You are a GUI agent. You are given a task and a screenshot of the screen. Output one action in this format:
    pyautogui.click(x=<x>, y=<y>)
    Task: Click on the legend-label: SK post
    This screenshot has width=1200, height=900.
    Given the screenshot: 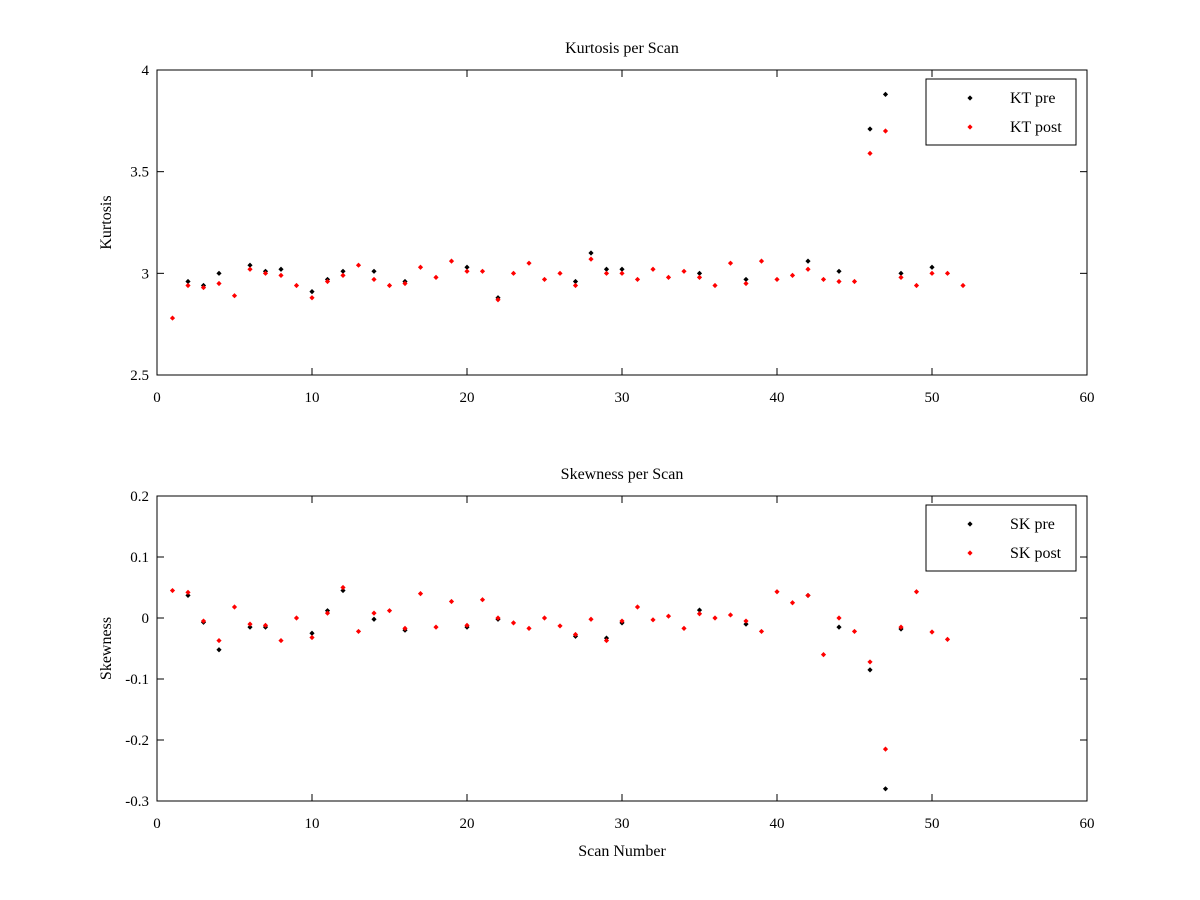 What is the action you would take?
    pyautogui.click(x=1036, y=553)
    